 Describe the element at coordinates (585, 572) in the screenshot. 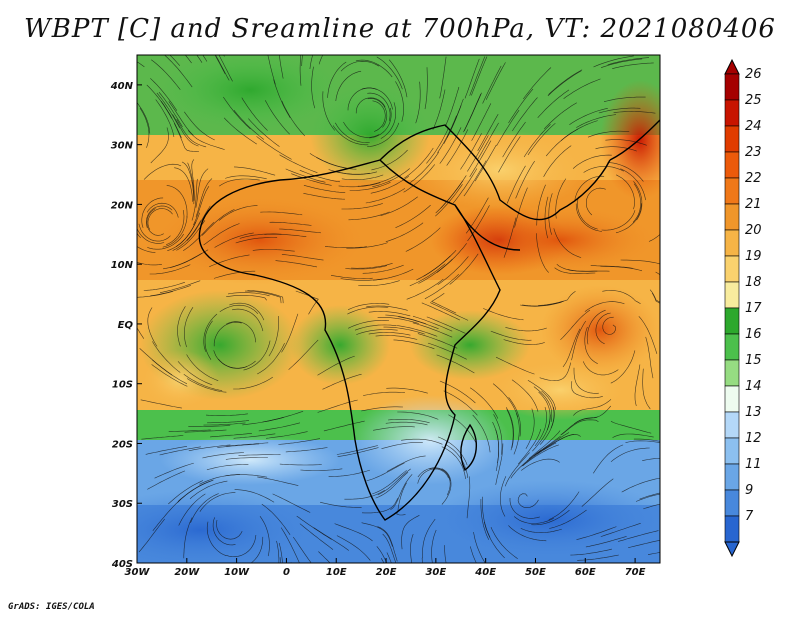

I see `x-tick-label: 60E` at that location.